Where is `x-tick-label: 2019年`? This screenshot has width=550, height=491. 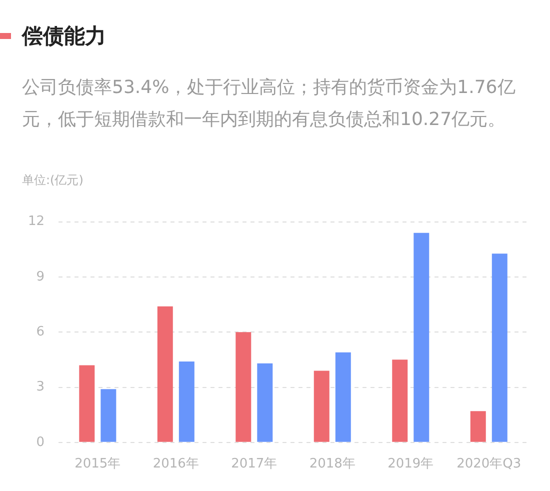
x-tick-label: 2019年 is located at coordinates (411, 464).